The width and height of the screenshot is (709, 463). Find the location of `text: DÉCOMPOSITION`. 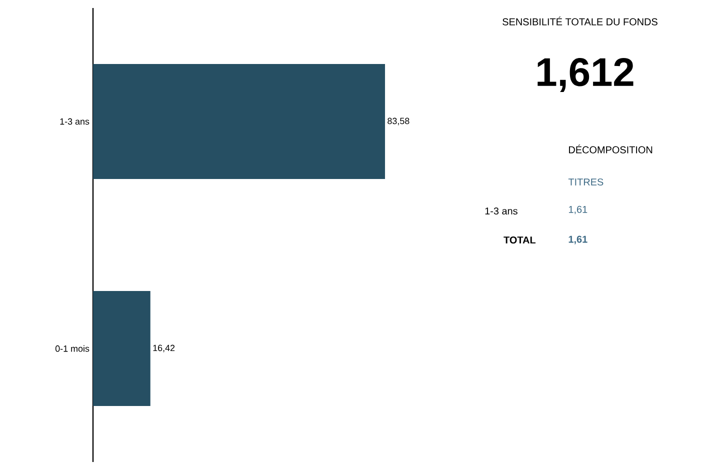

text: DÉCOMPOSITION is located at coordinates (610, 149).